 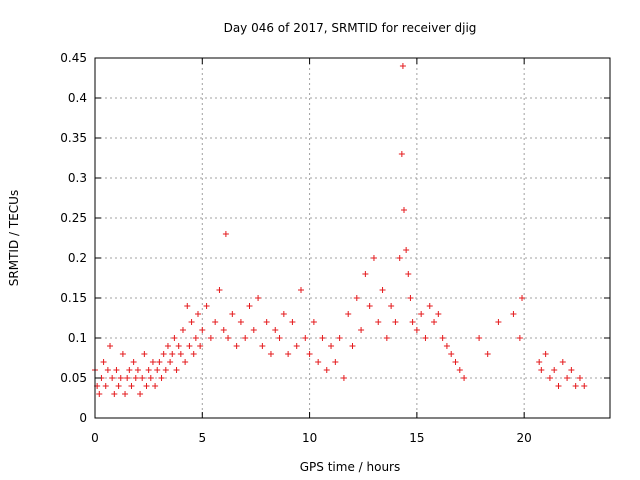 What do you see at coordinates (73, 378) in the screenshot?
I see `y-tick-label: 0.05` at bounding box center [73, 378].